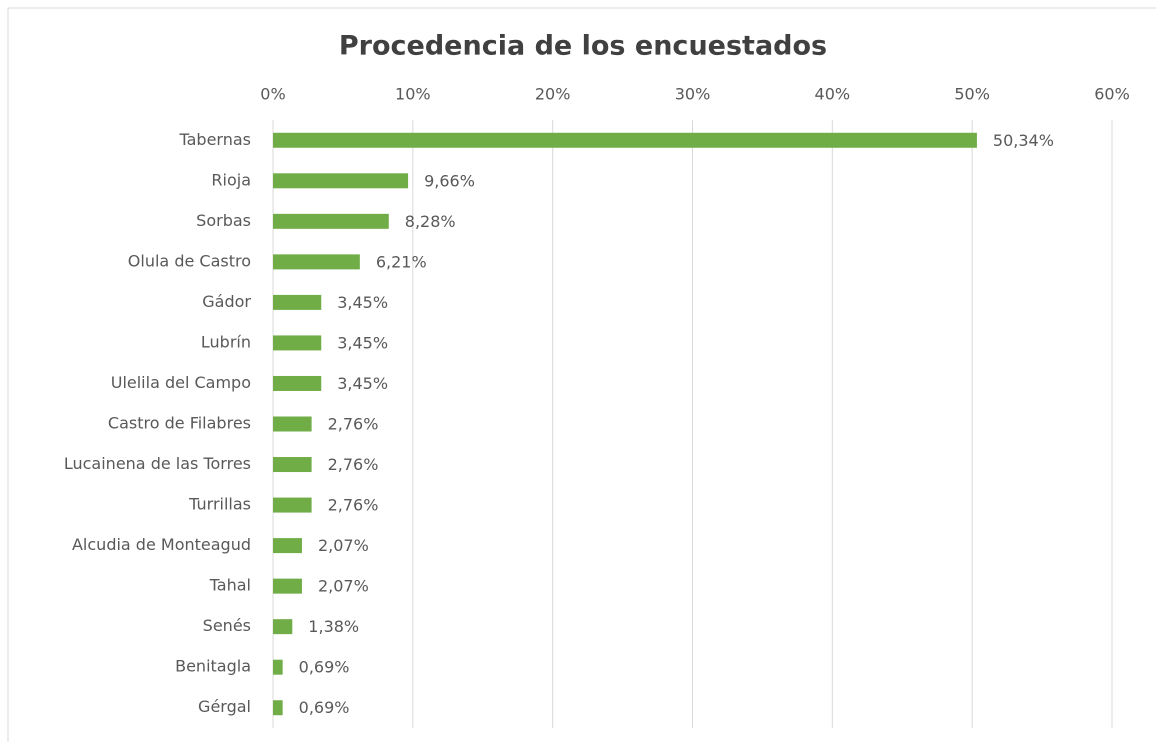 The width and height of the screenshot is (1156, 742). What do you see at coordinates (1112, 94) in the screenshot?
I see `x-tick-label: 60%` at bounding box center [1112, 94].